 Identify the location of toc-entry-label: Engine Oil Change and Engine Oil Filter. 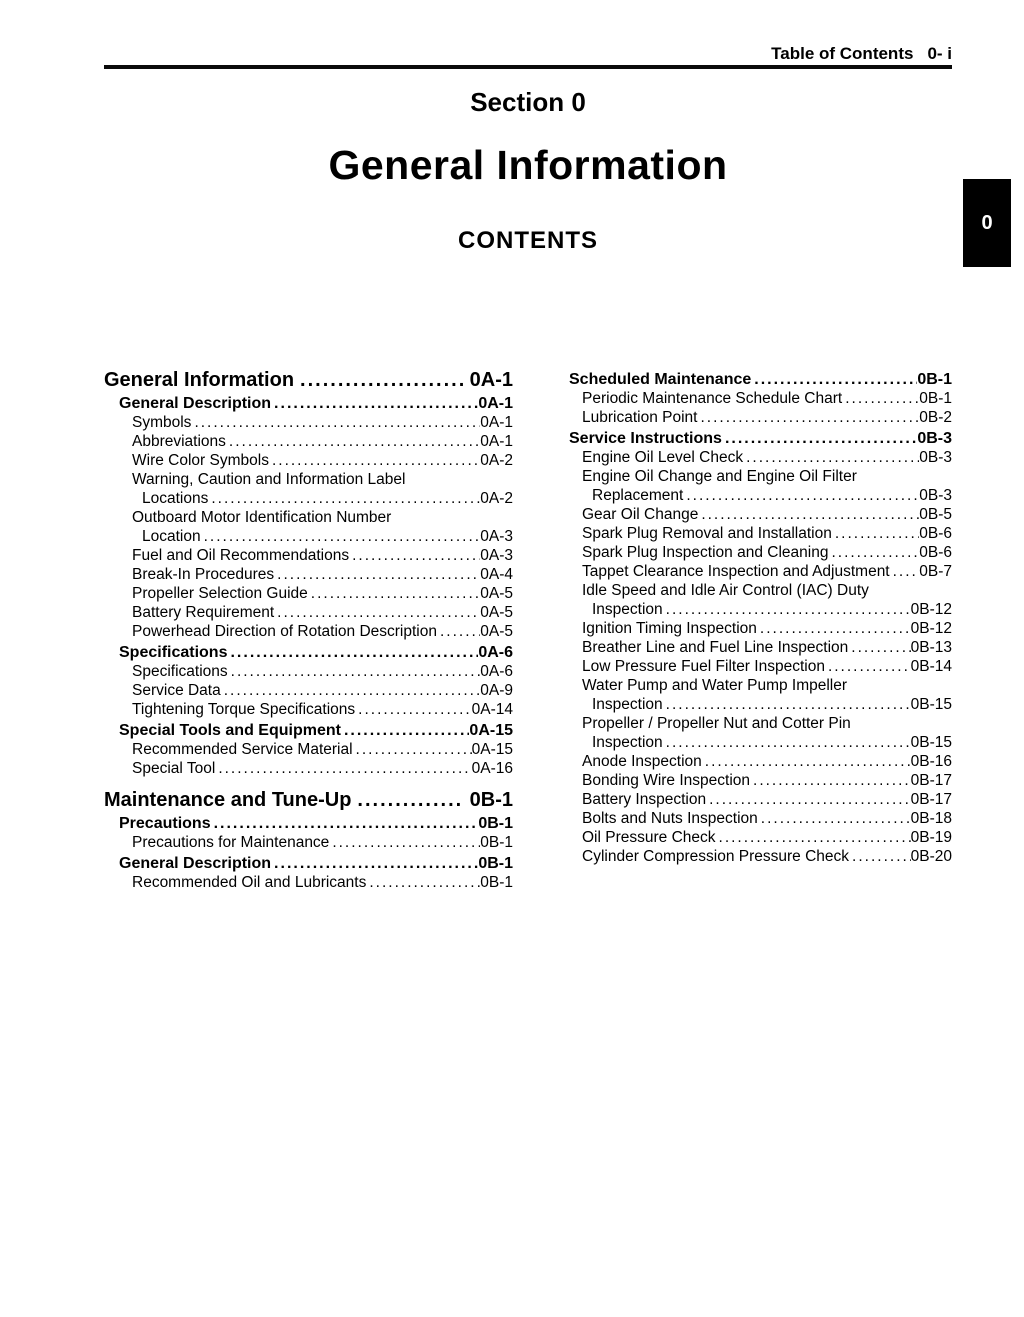
(719, 476).